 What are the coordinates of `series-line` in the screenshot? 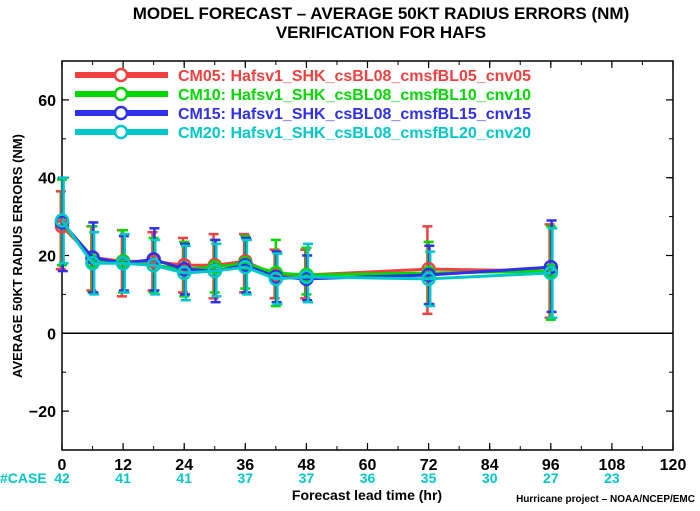 It's located at (305, 250).